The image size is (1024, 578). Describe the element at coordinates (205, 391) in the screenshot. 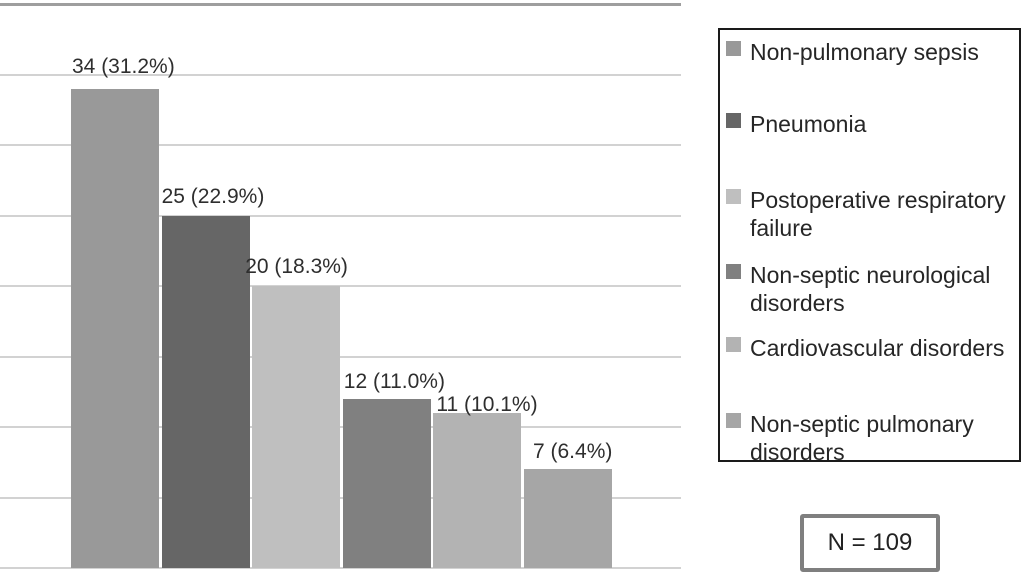

I see `bar-pneumonia` at that location.